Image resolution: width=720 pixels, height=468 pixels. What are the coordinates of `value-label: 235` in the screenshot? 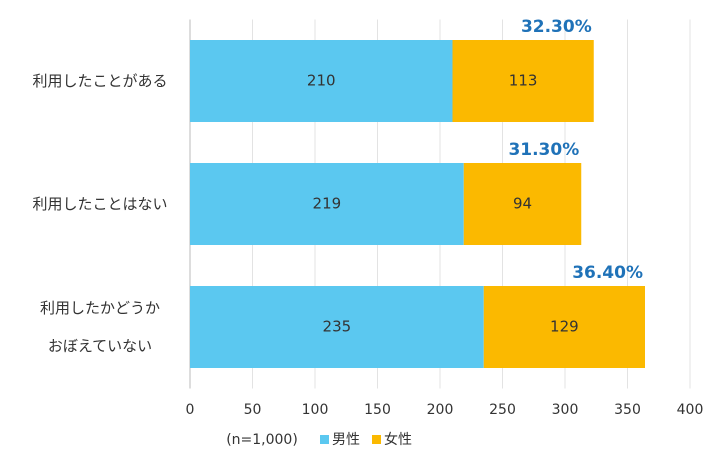 It's located at (337, 327).